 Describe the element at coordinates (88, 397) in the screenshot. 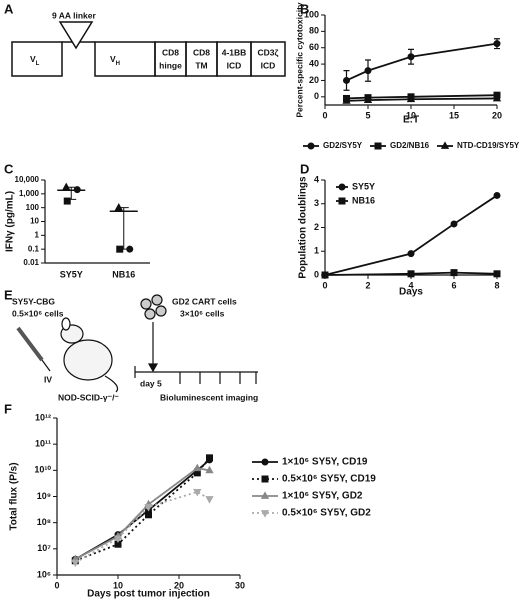

I see `mouse-label: NOD-SCID-γ⁻/⁻` at that location.